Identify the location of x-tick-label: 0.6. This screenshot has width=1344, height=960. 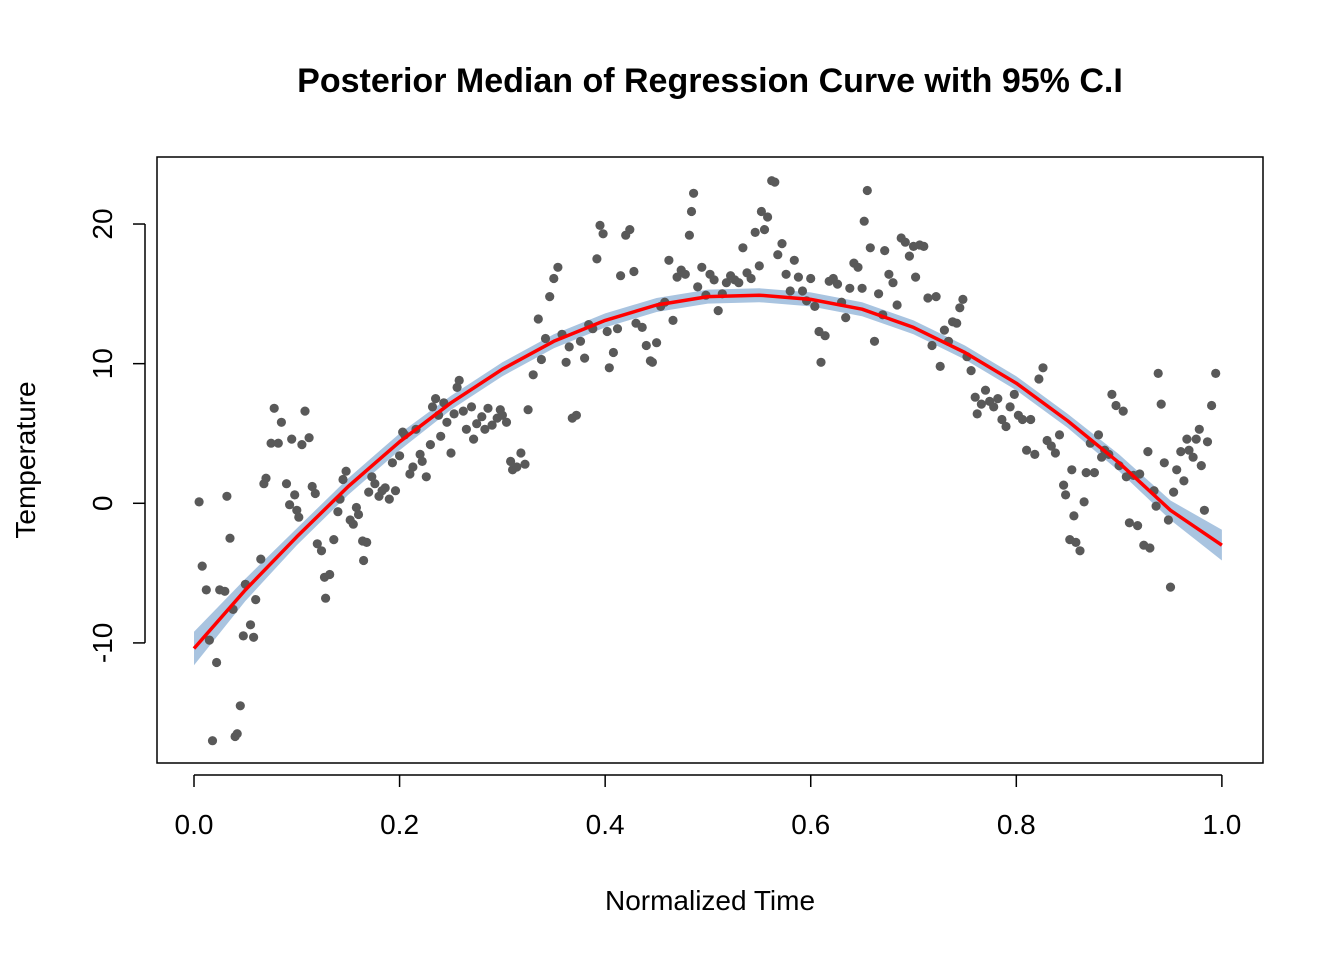
(810, 824).